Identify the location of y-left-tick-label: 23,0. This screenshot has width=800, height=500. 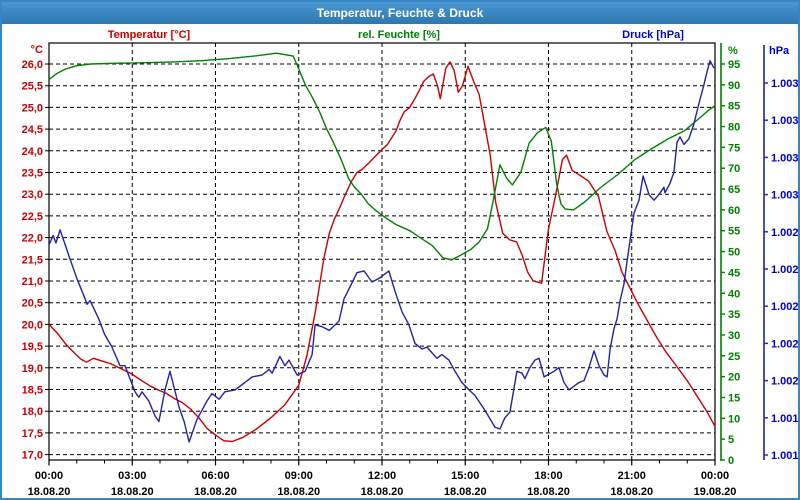
(32, 195).